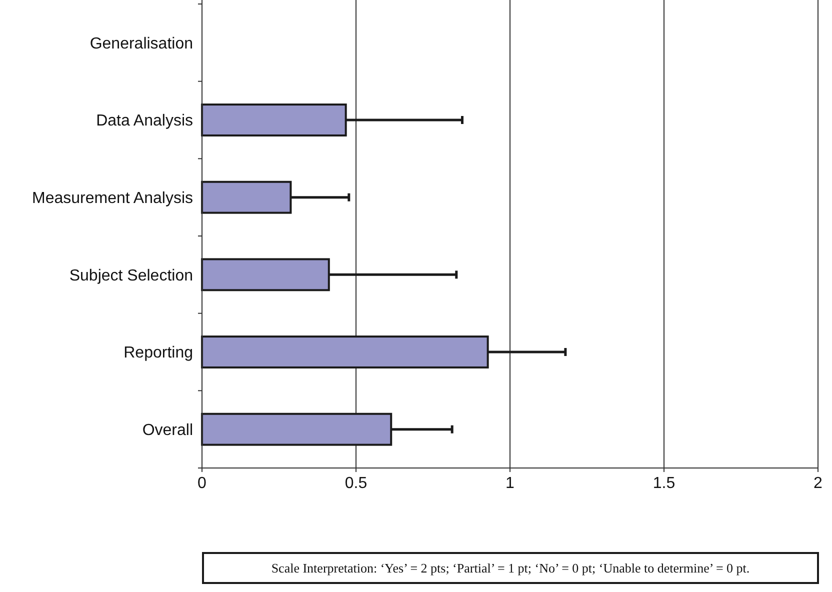 The image size is (832, 592). Describe the element at coordinates (664, 483) in the screenshot. I see `x-tick-label: 1.5` at that location.